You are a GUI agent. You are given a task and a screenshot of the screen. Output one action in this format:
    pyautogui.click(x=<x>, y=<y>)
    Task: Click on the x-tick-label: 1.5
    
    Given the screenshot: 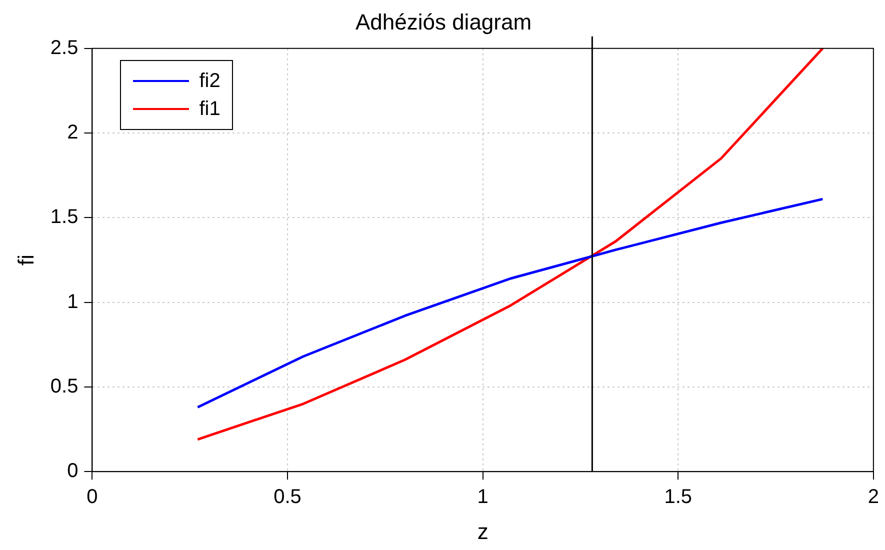 What is the action you would take?
    pyautogui.click(x=678, y=497)
    